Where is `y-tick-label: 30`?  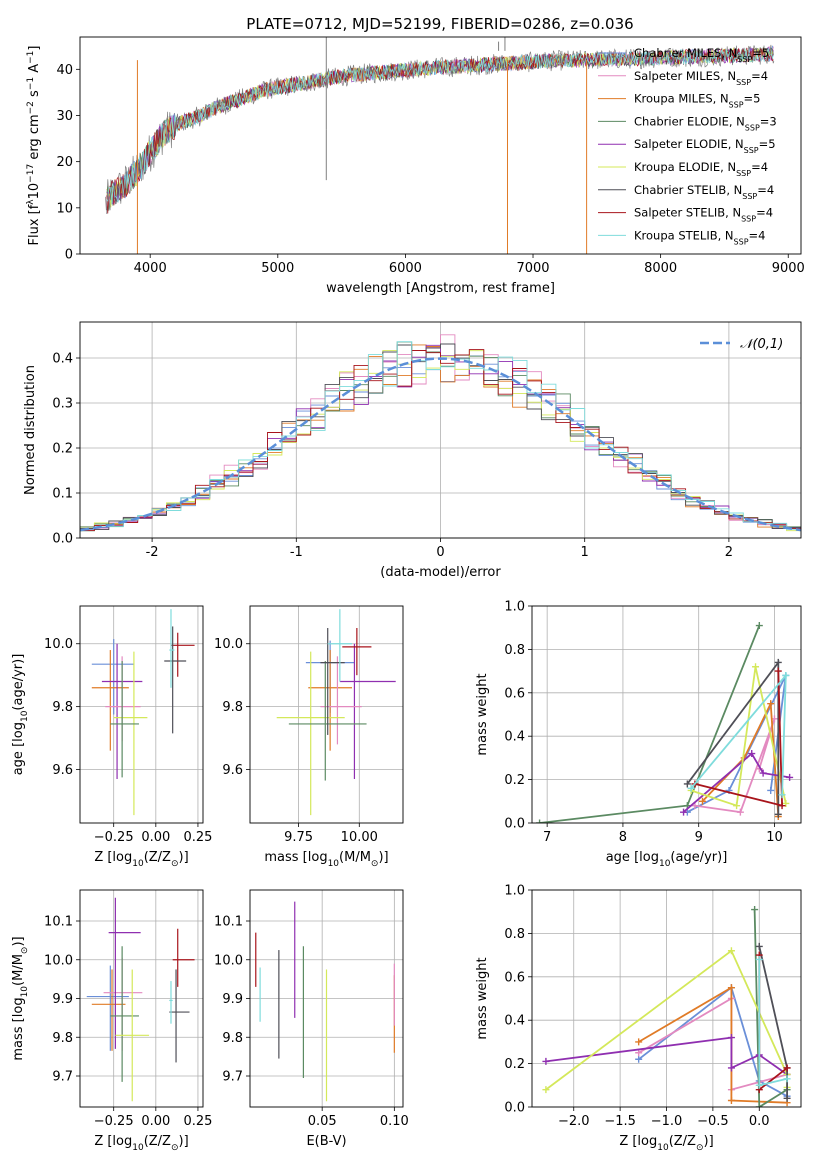
y-tick-label: 30 is located at coordinates (64, 116).